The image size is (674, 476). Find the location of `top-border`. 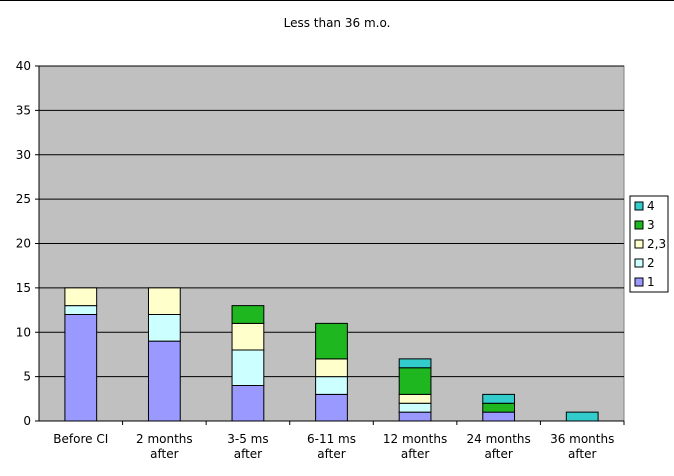

top-border is located at coordinates (337, 0).